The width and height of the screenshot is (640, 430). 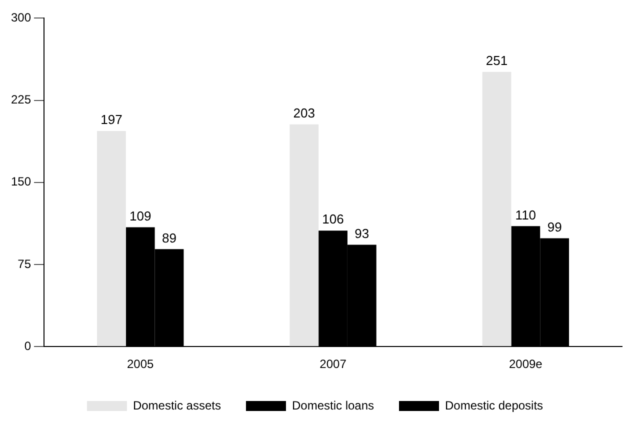 What do you see at coordinates (525, 214) in the screenshot?
I see `data-label: 110` at bounding box center [525, 214].